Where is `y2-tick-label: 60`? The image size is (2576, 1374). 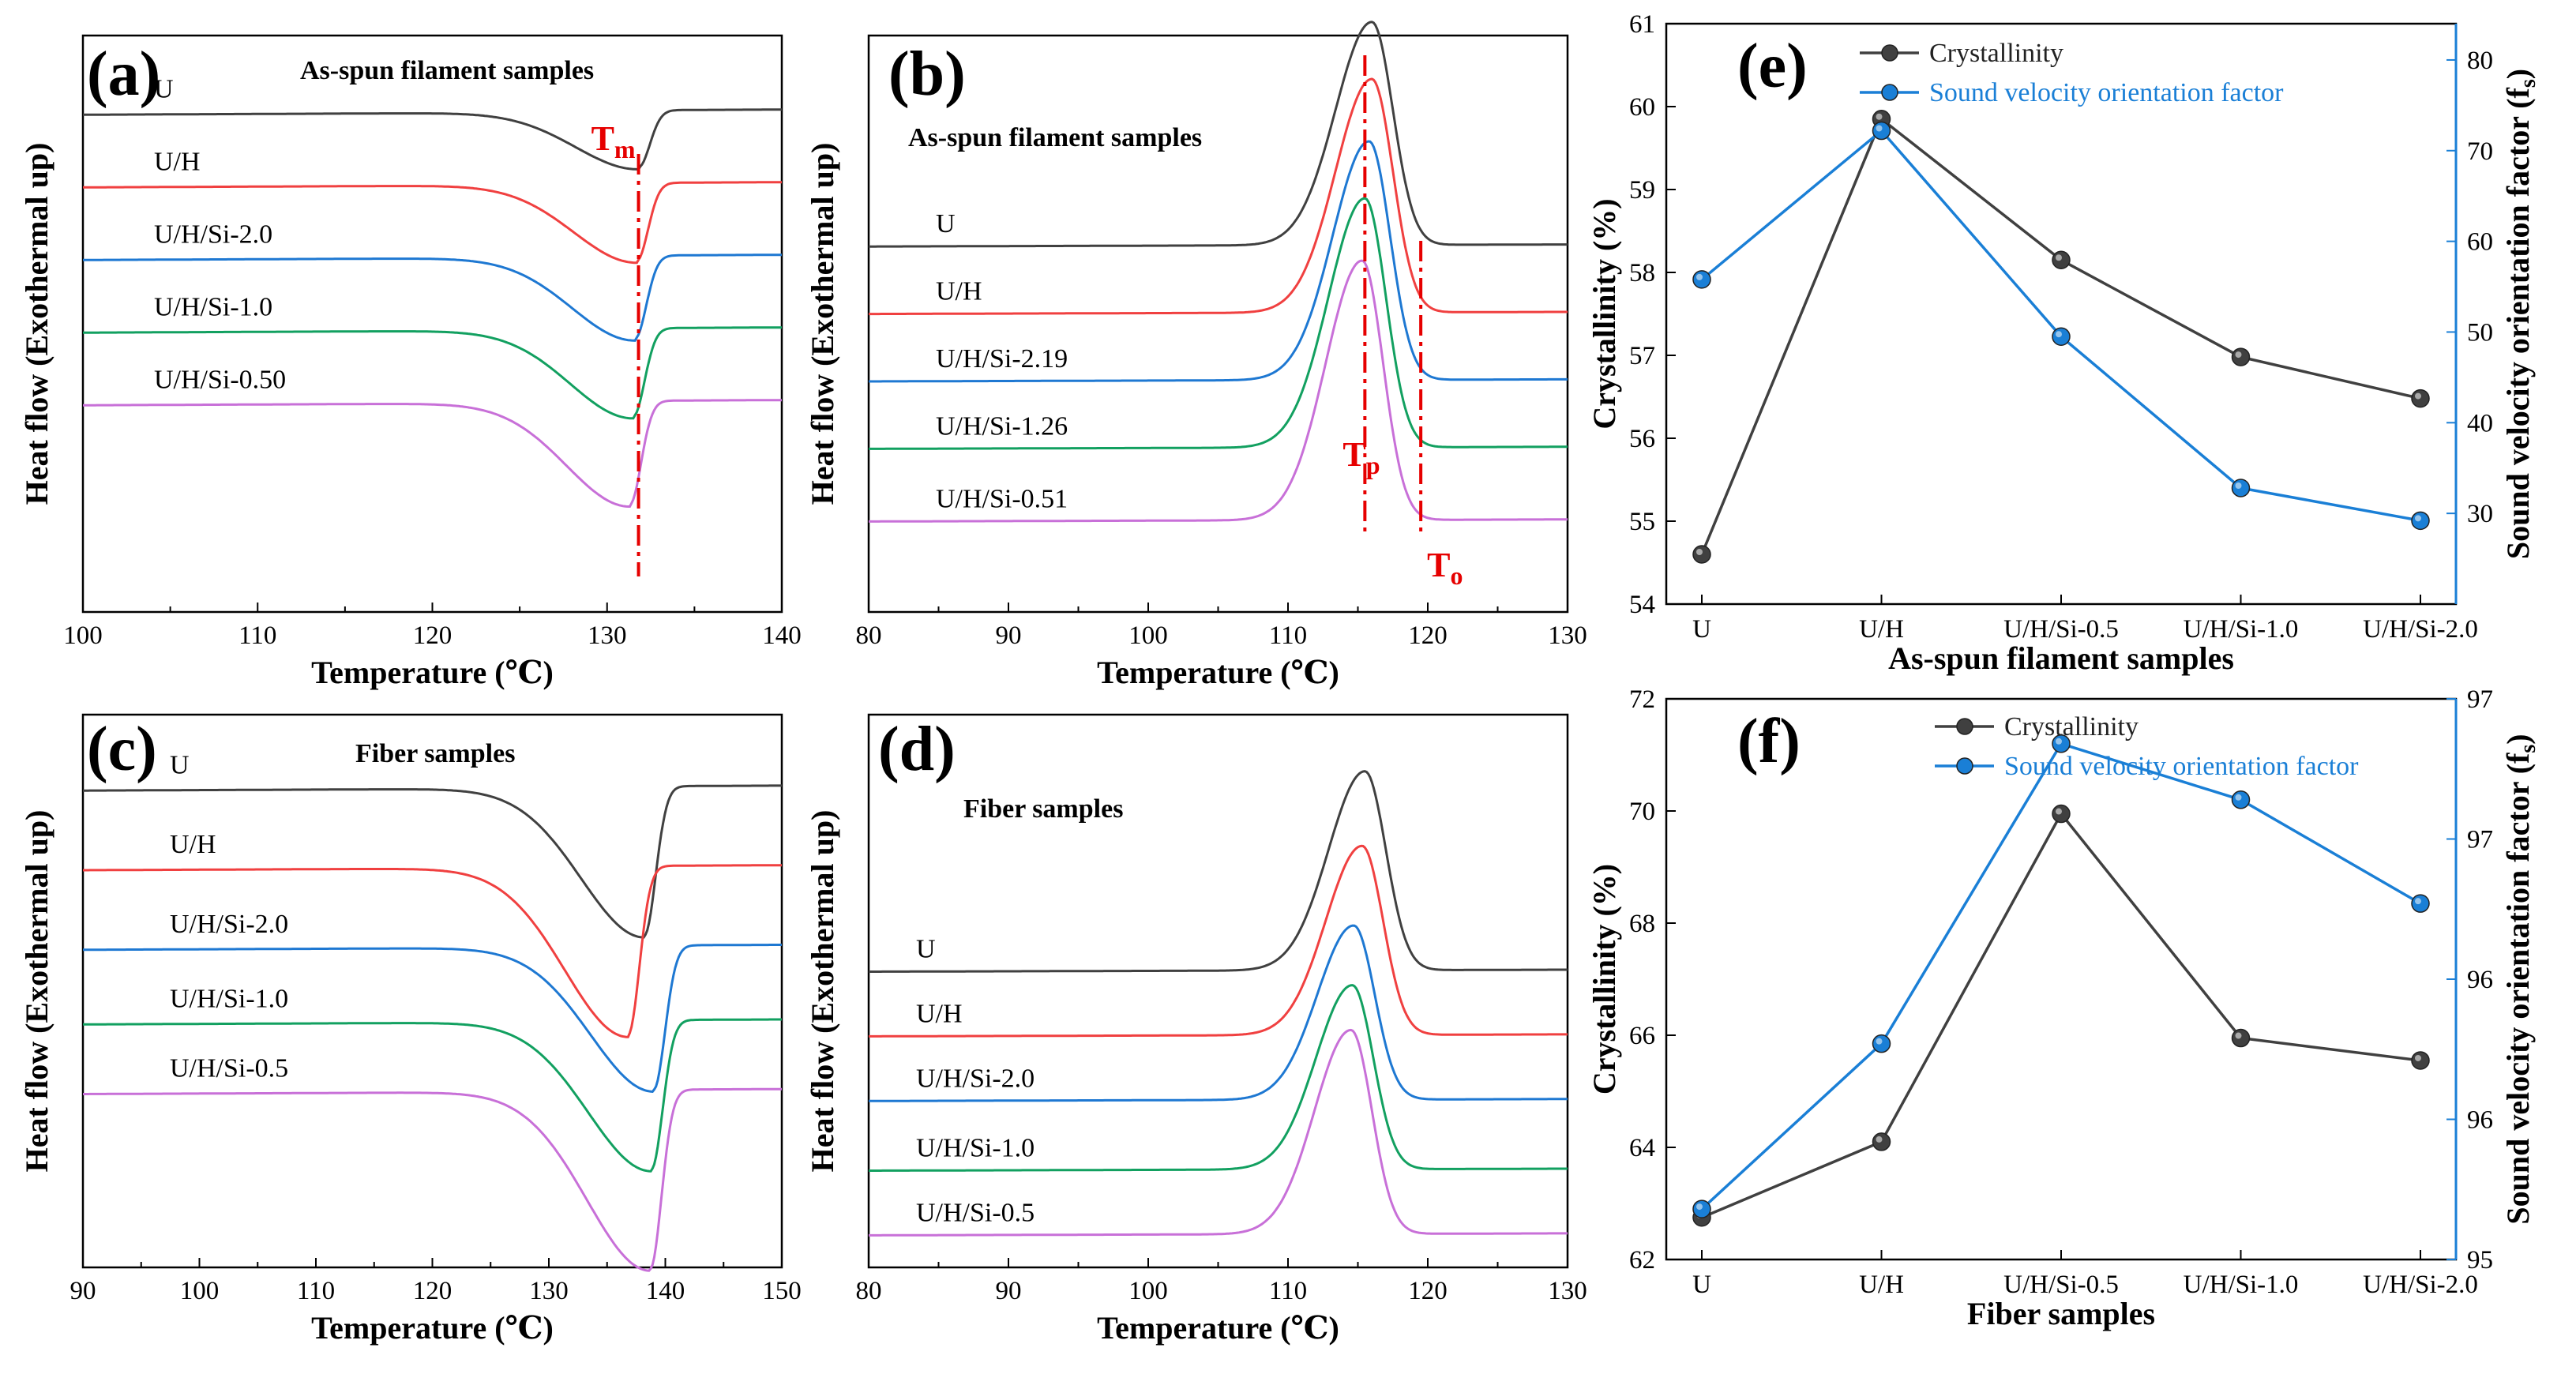
y2-tick-label: 60 is located at coordinates (2480, 242).